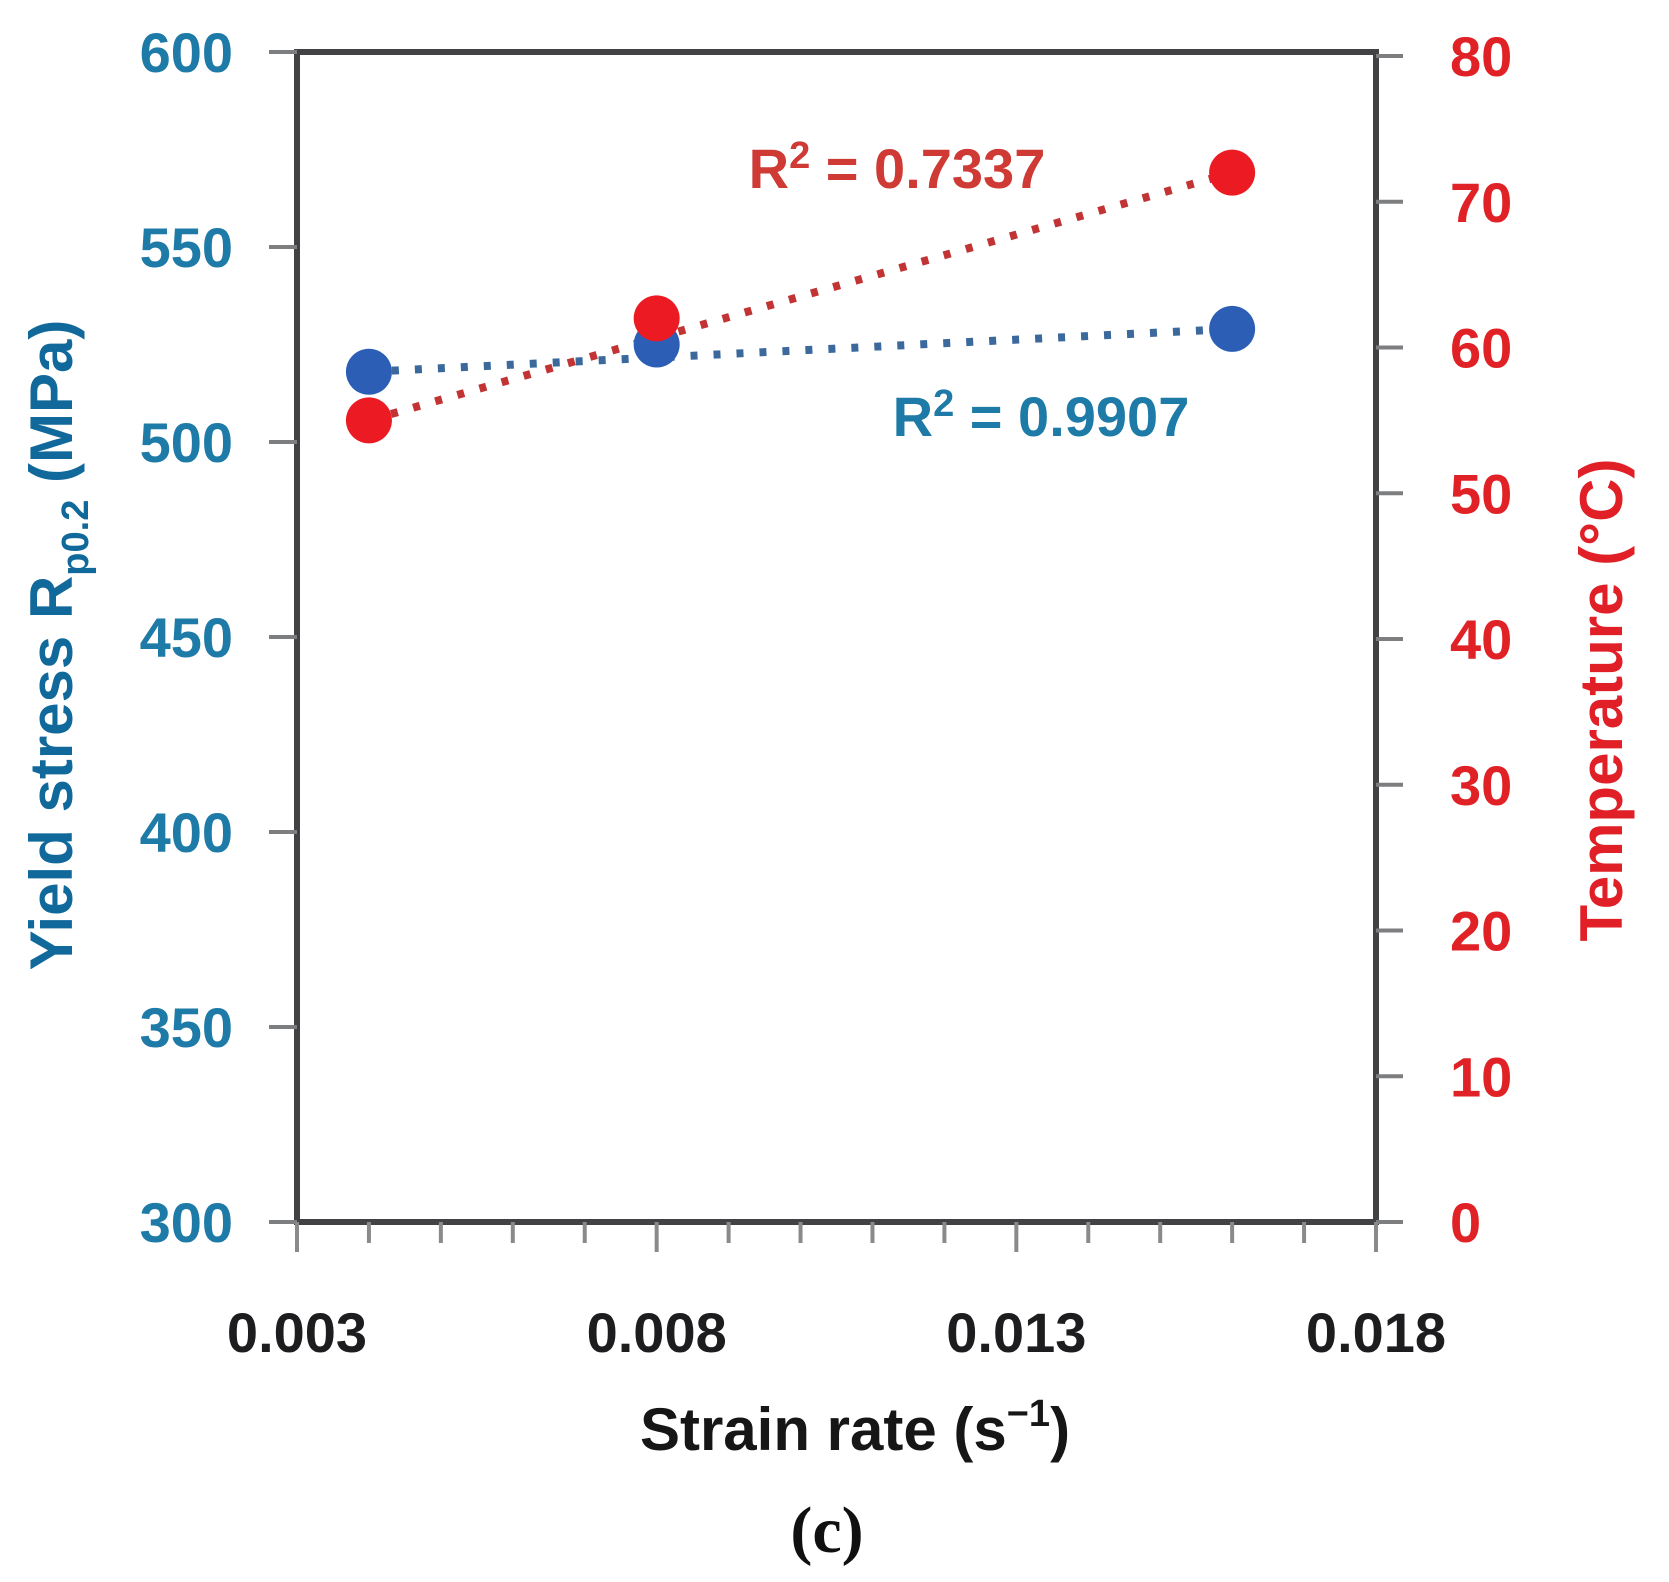 This screenshot has width=1669, height=1582. I want to click on r2-annotation-temperature: R2 = 0.7337, so click(897, 167).